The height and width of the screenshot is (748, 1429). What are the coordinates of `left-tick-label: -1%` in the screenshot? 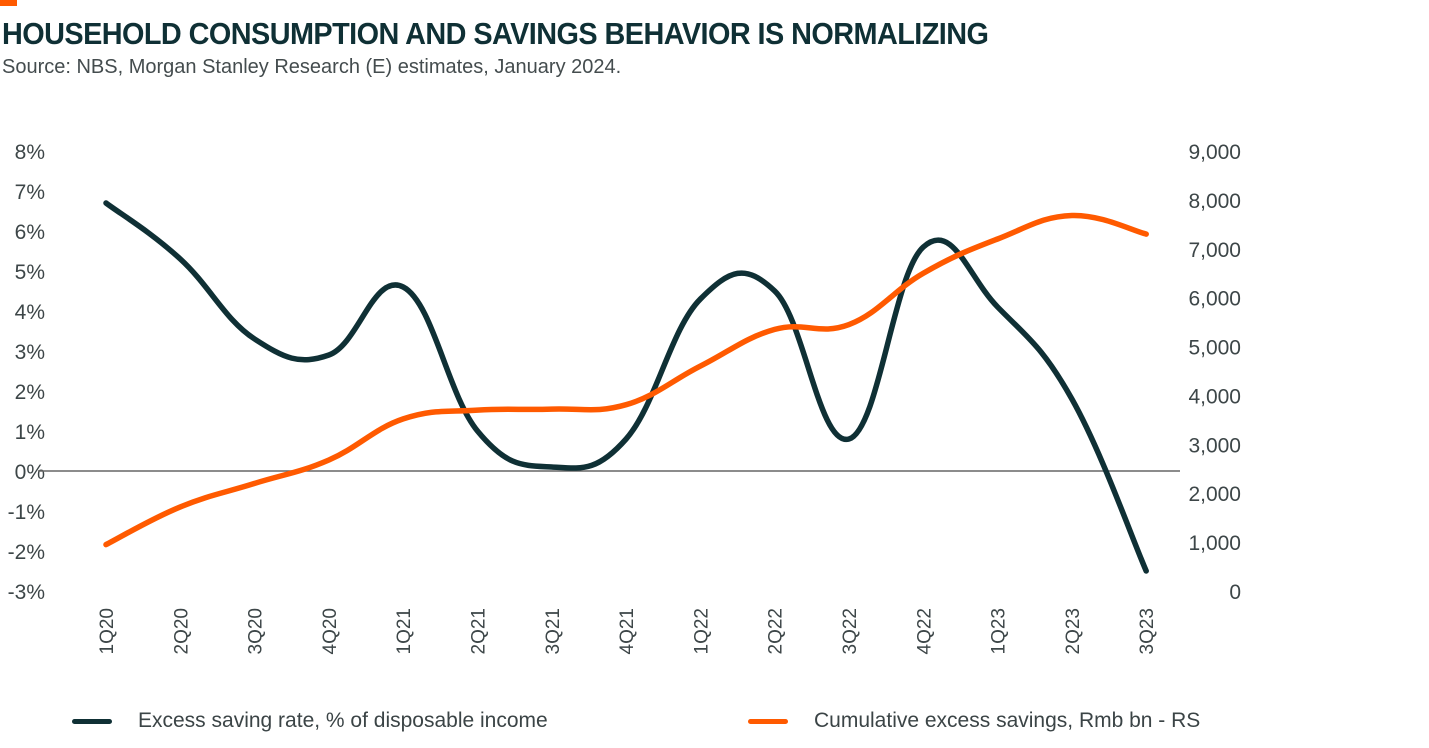 It's located at (26, 512).